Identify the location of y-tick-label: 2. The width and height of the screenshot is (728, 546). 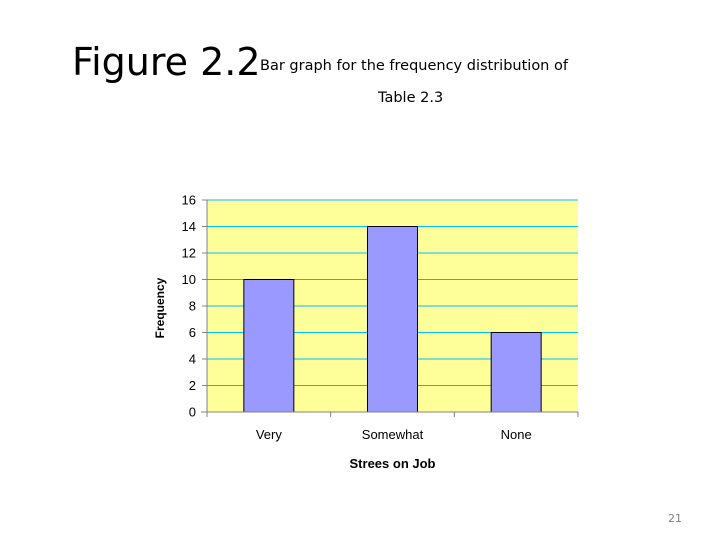
(192, 385).